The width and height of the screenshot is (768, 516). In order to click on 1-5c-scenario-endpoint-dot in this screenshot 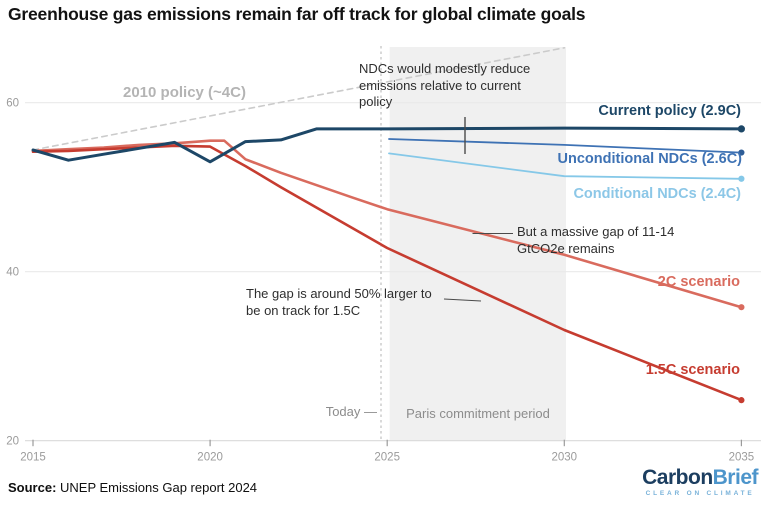, I will do `click(741, 400)`.